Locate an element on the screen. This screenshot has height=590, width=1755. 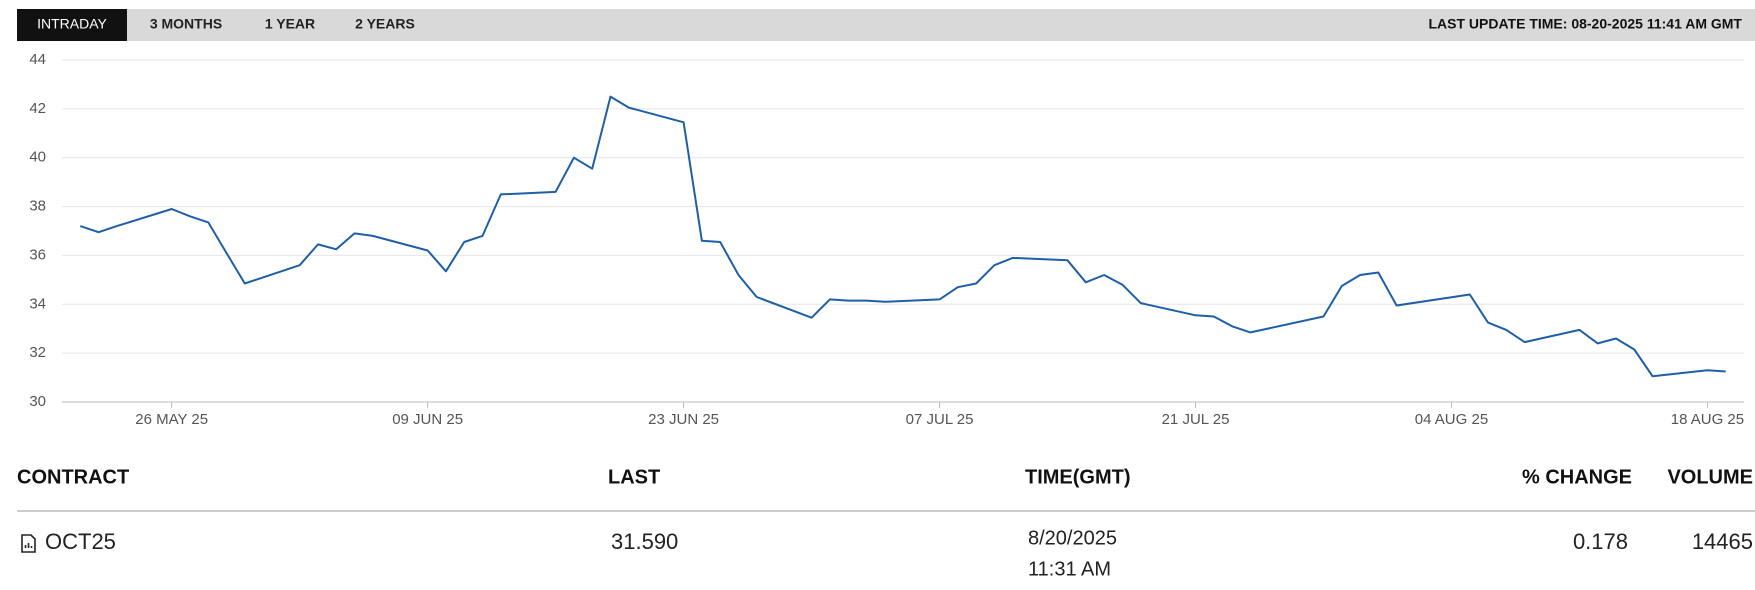
volume: 14465 is located at coordinates (1722, 541).